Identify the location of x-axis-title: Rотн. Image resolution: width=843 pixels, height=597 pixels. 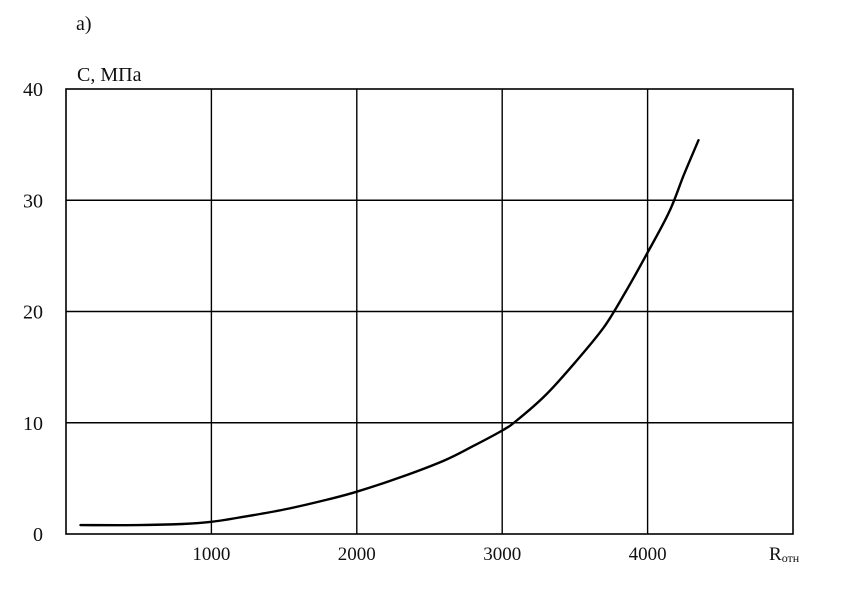
(784, 554).